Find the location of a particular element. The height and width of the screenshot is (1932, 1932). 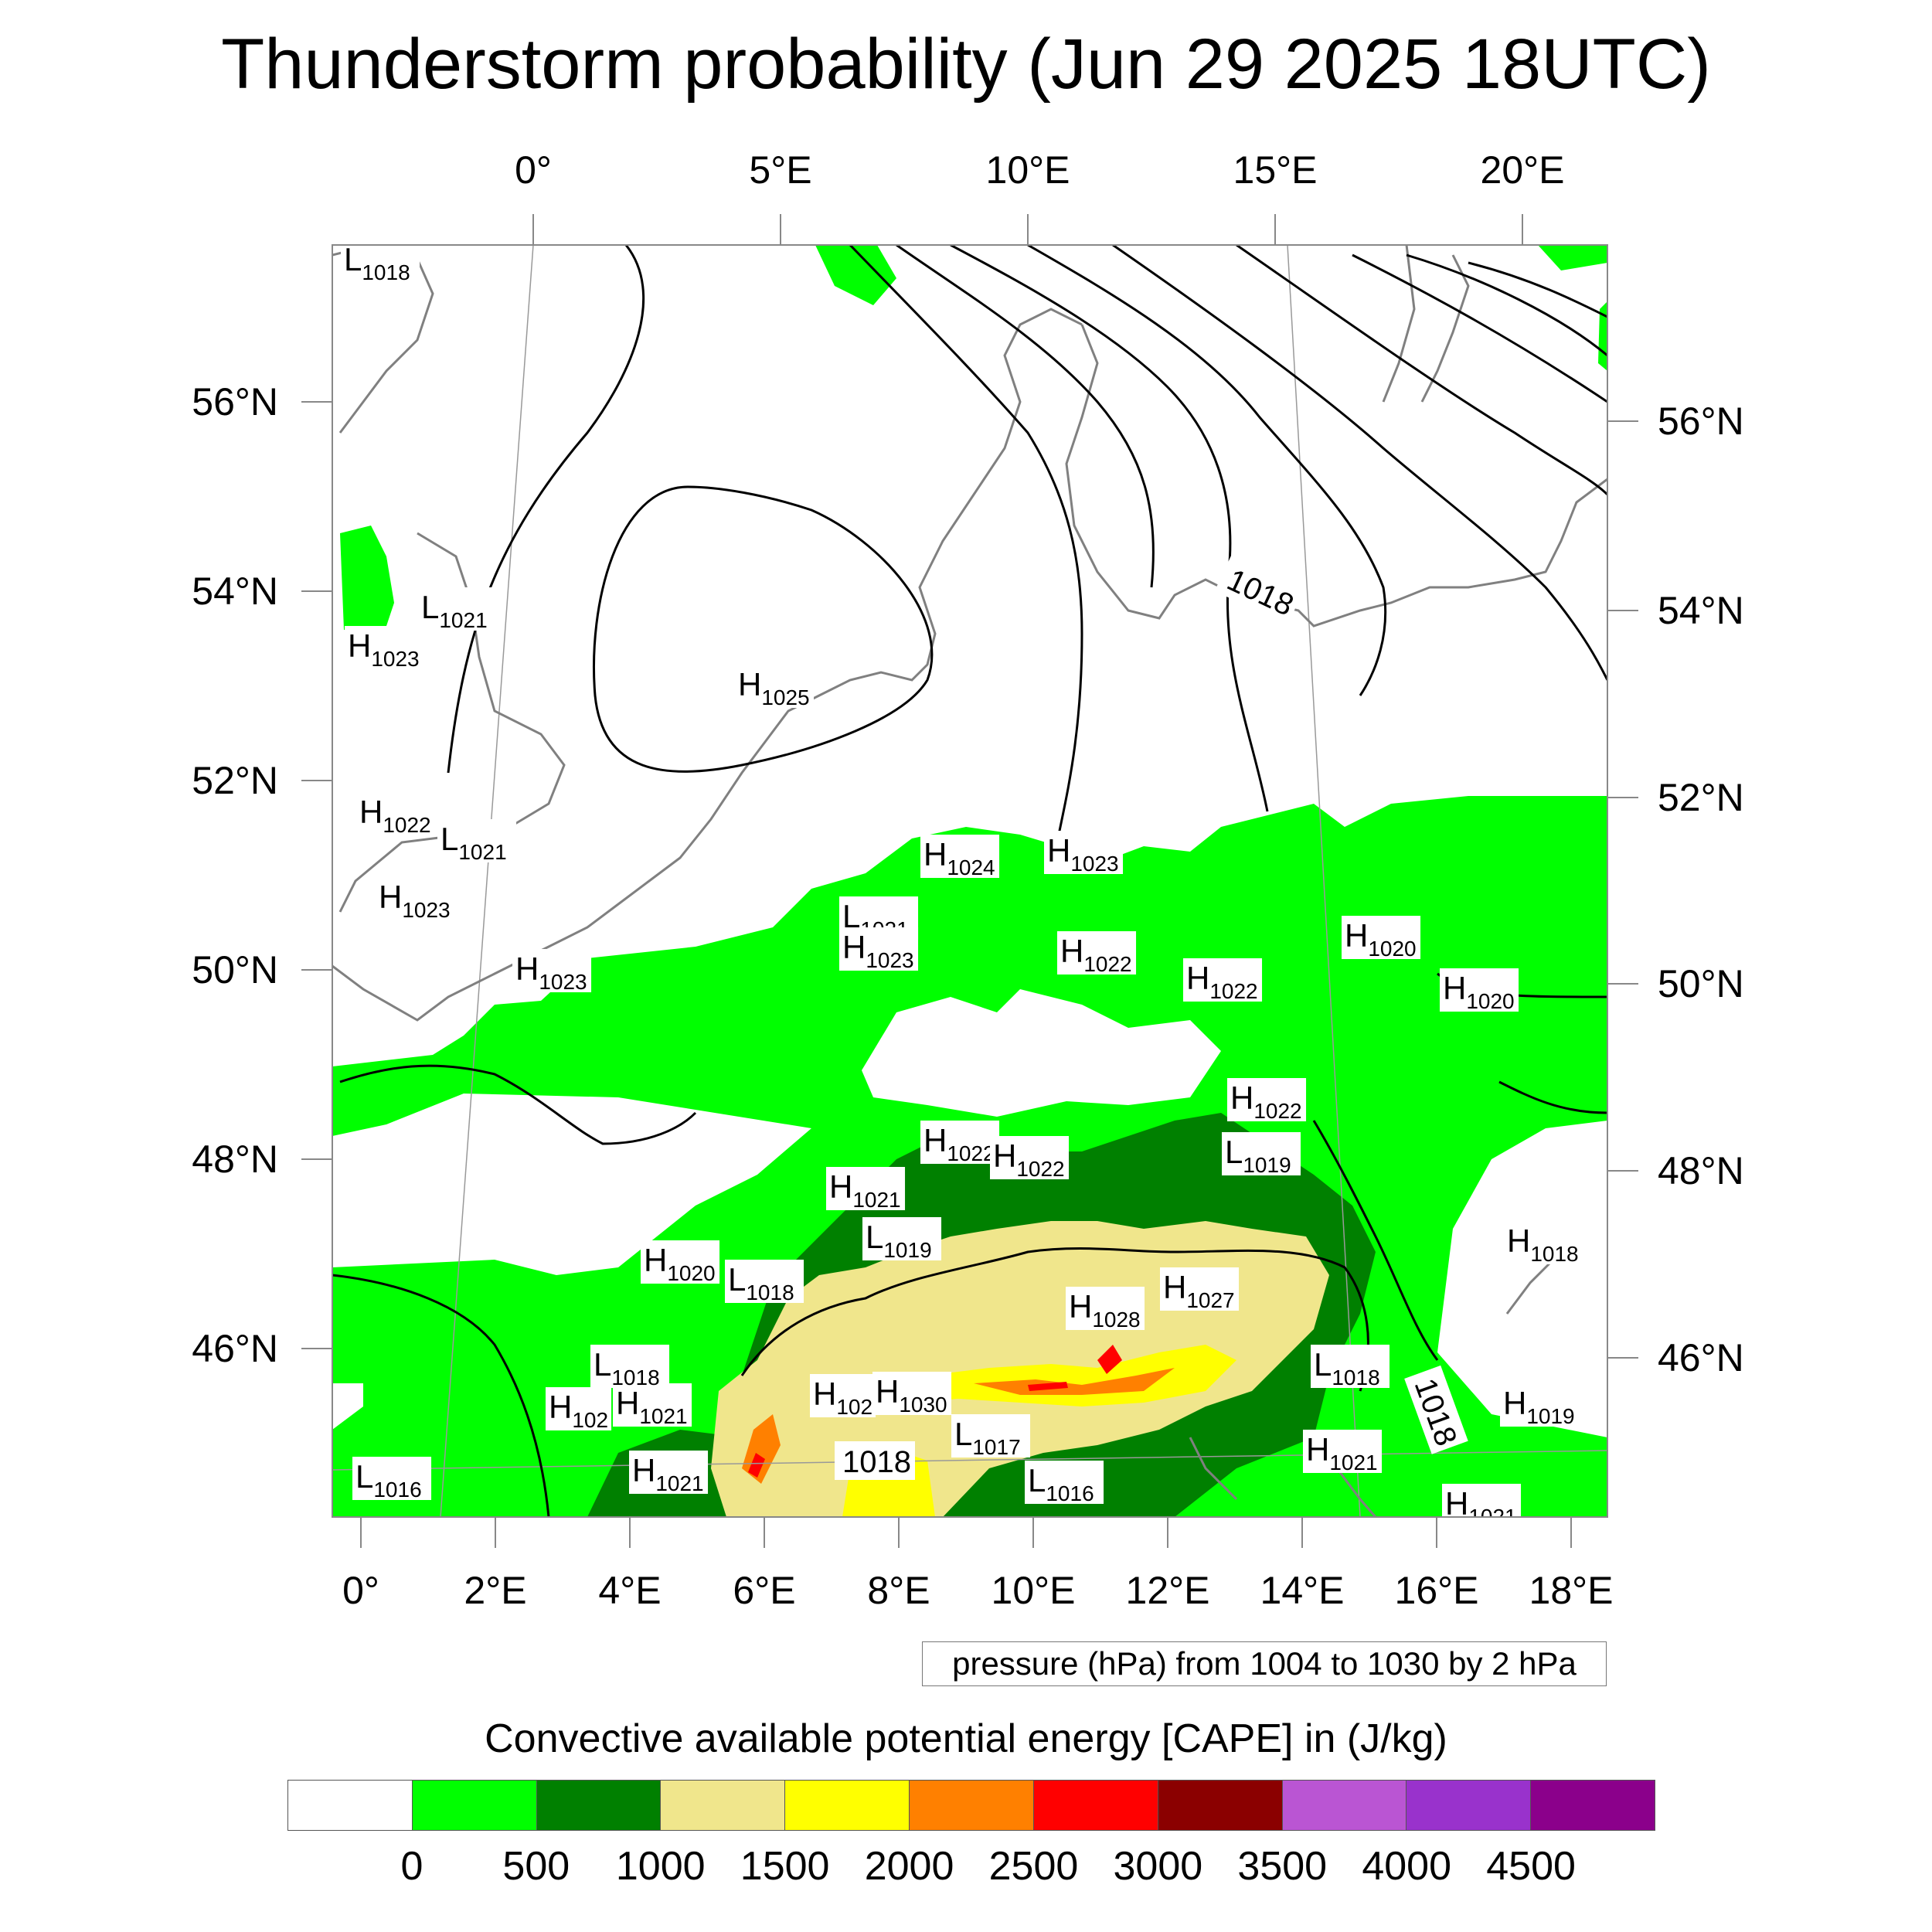

pressure-center-label: H102 is located at coordinates (843, 1397).